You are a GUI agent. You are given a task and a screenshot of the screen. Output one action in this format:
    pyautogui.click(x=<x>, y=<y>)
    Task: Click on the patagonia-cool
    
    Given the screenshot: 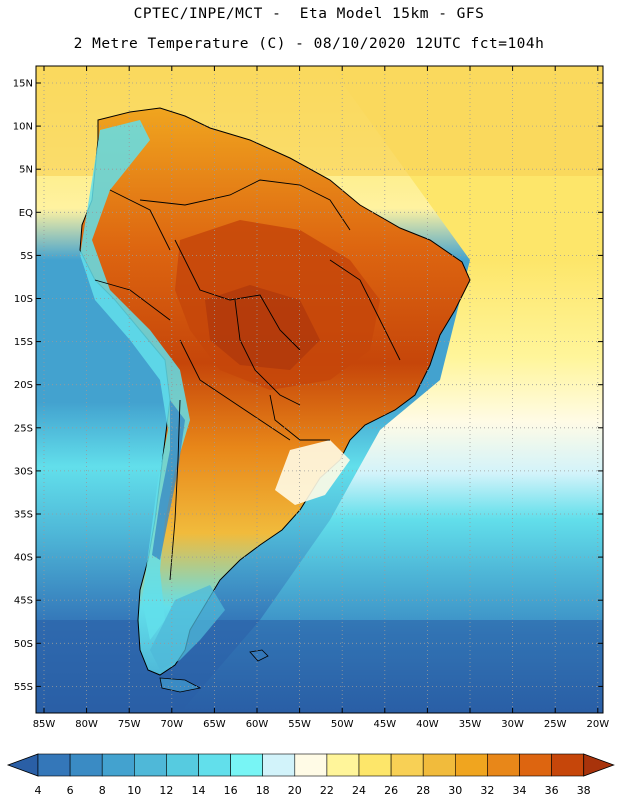 What is the action you would take?
    pyautogui.click(x=187, y=627)
    